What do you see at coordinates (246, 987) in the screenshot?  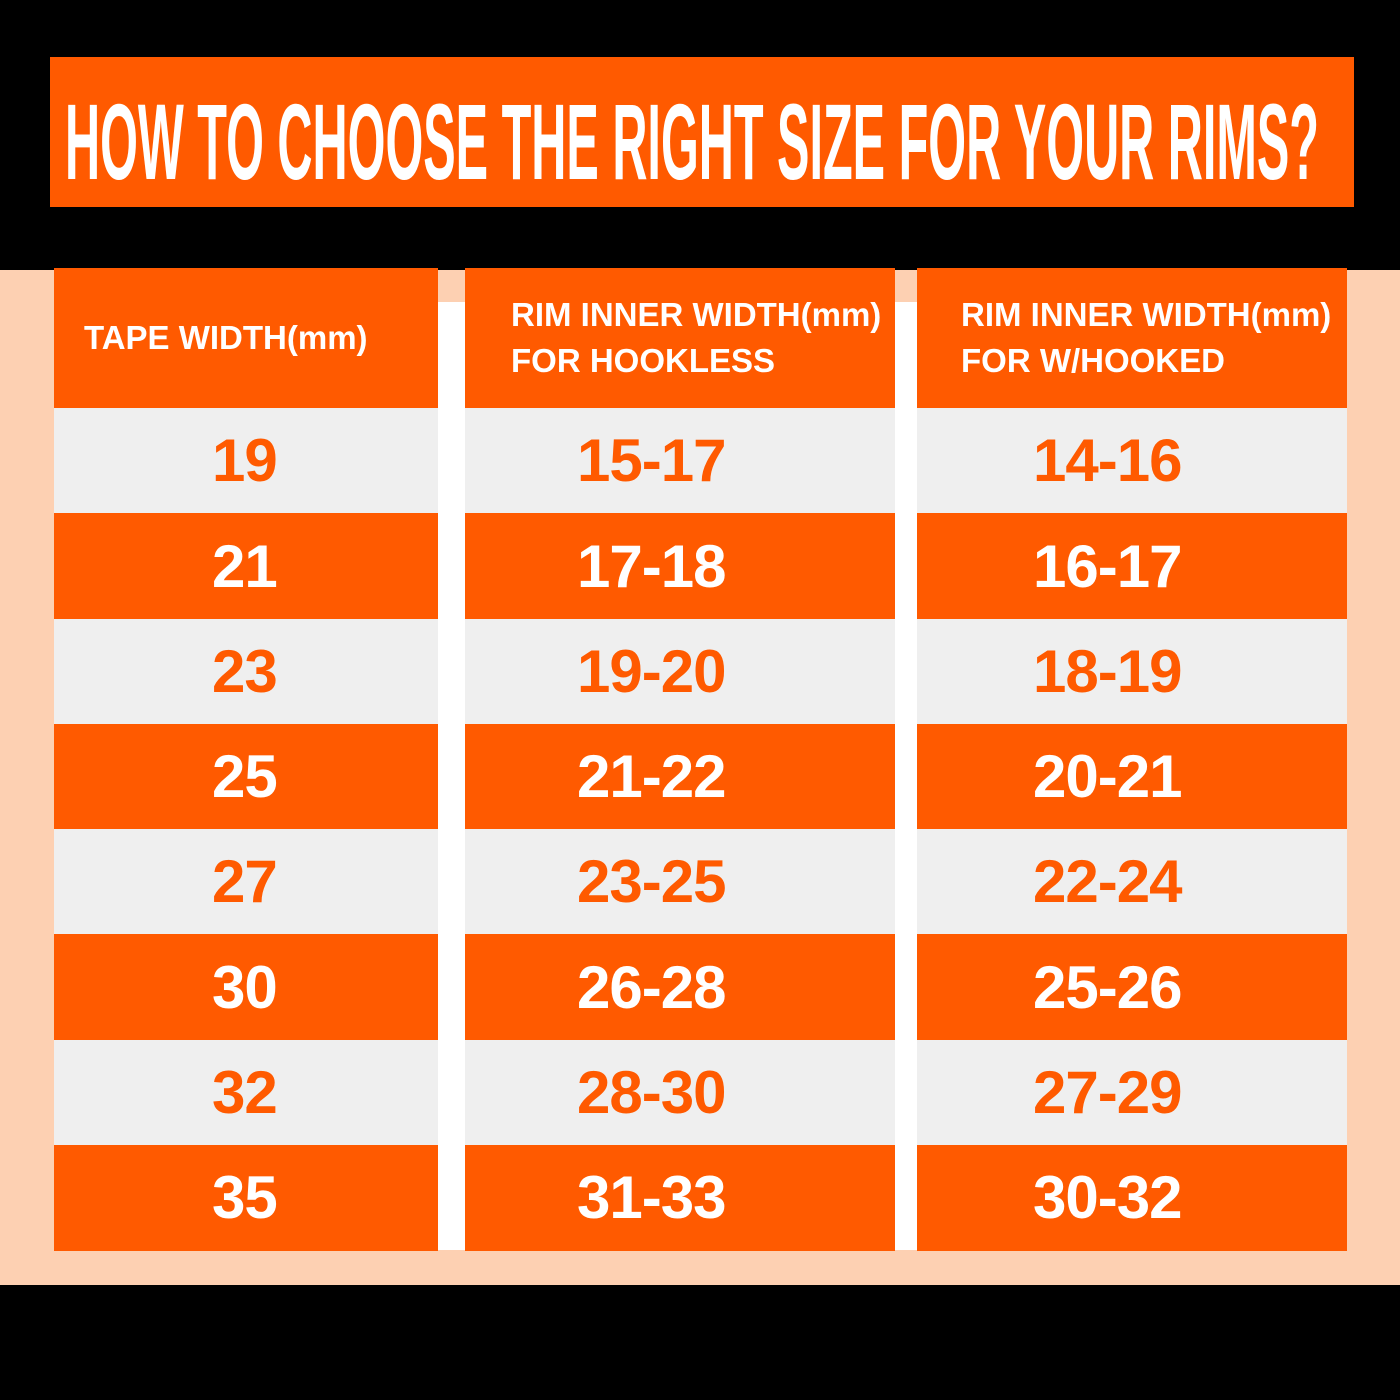 I see `table-cell: 30` at bounding box center [246, 987].